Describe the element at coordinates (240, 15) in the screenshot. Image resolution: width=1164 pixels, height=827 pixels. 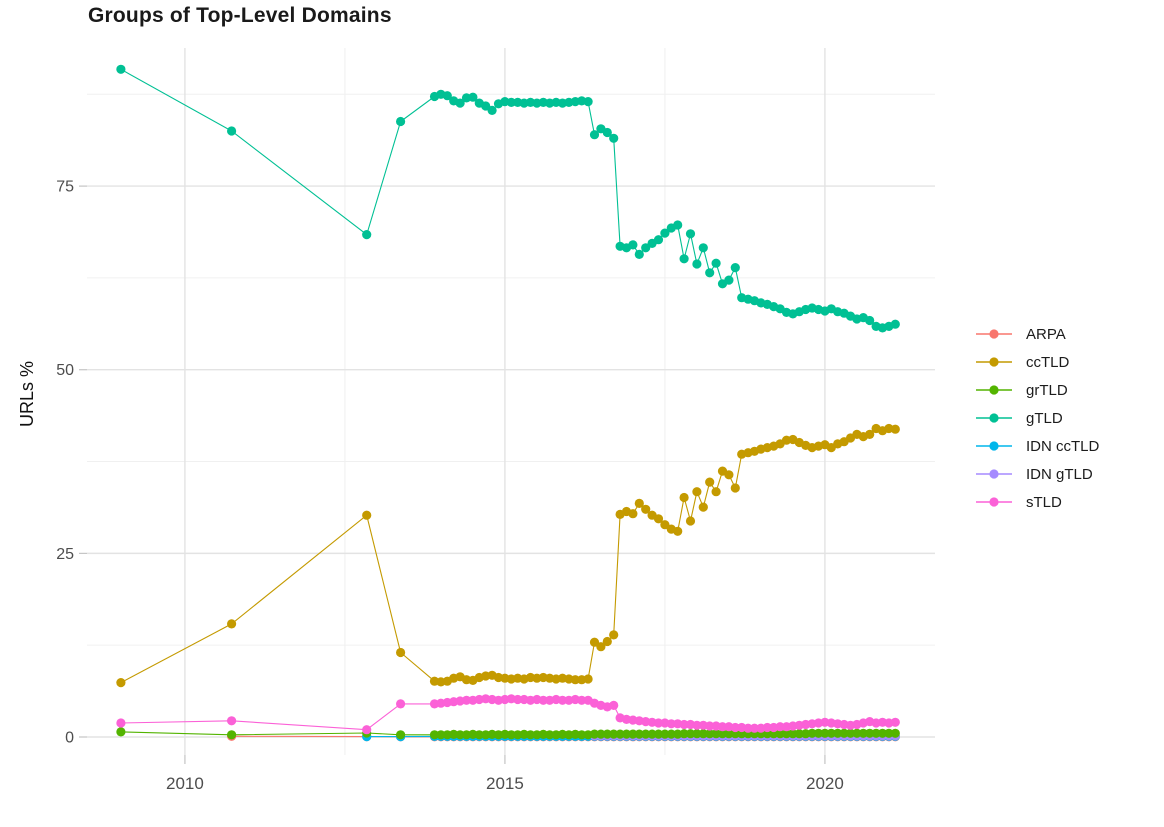
I see `chart-title: Groups of Top-Level Domains` at that location.